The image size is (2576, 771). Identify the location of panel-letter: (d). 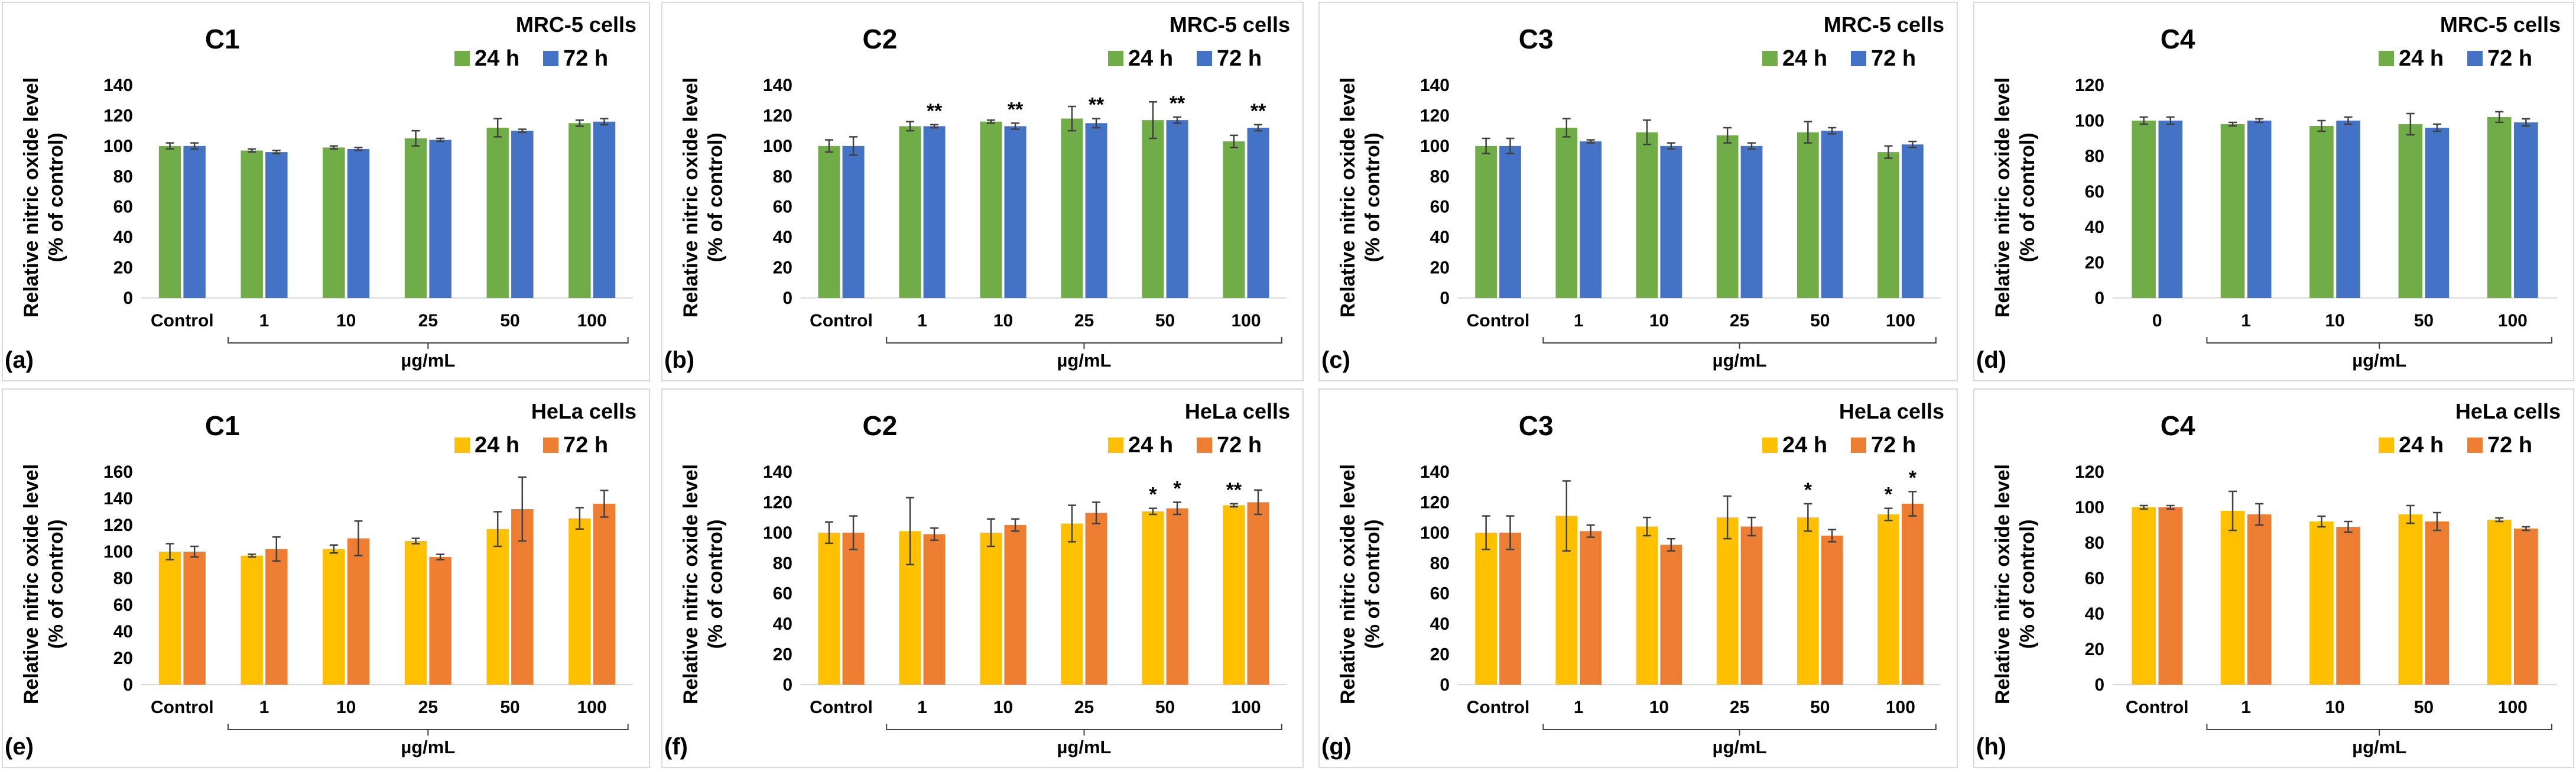
(1991, 360).